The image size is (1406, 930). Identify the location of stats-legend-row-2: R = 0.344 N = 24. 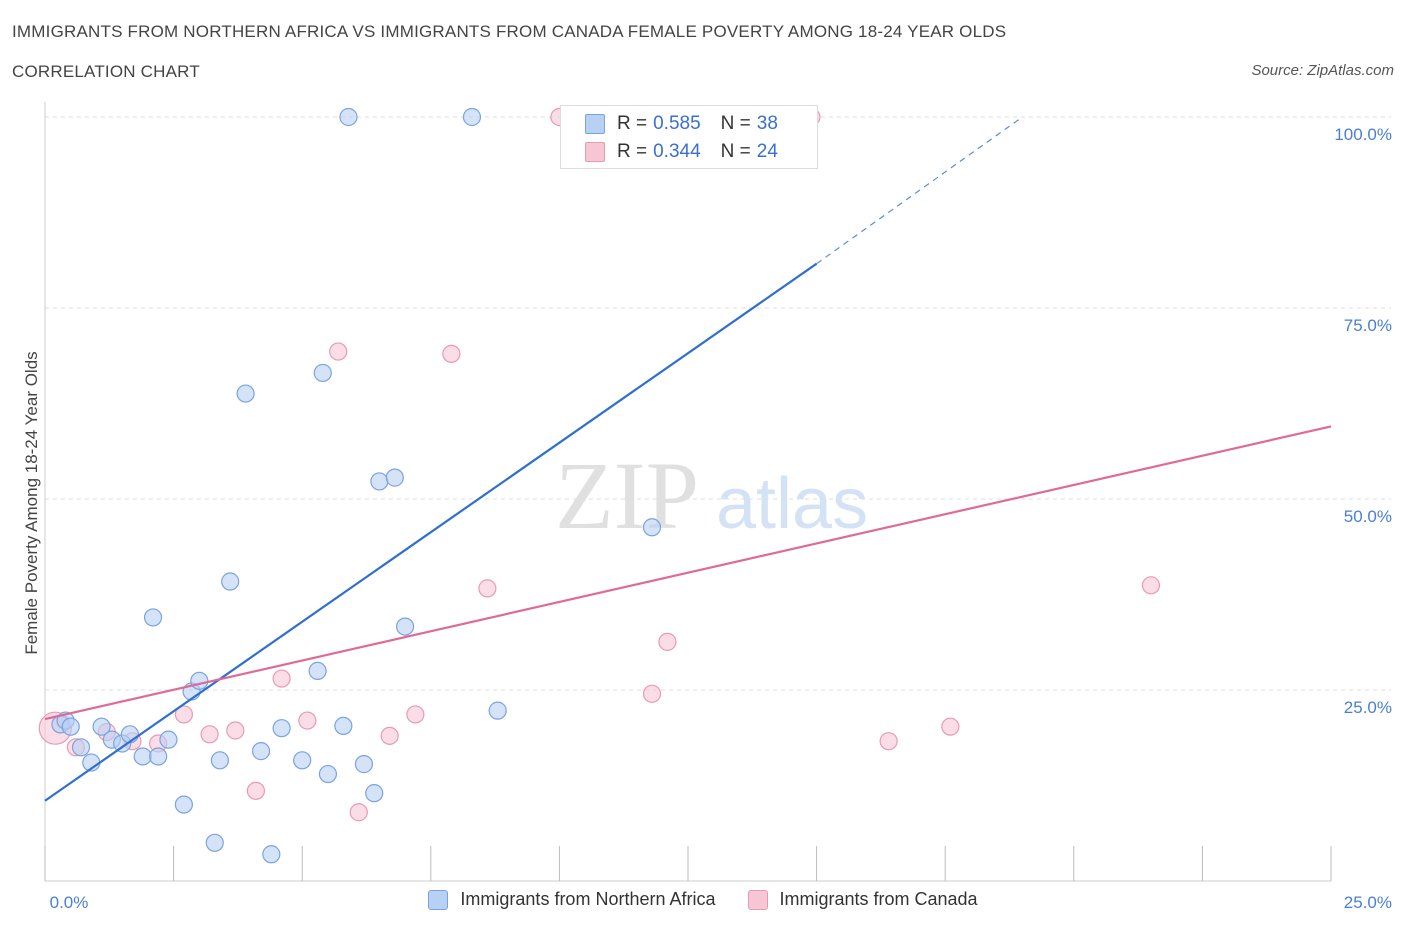
(681, 152).